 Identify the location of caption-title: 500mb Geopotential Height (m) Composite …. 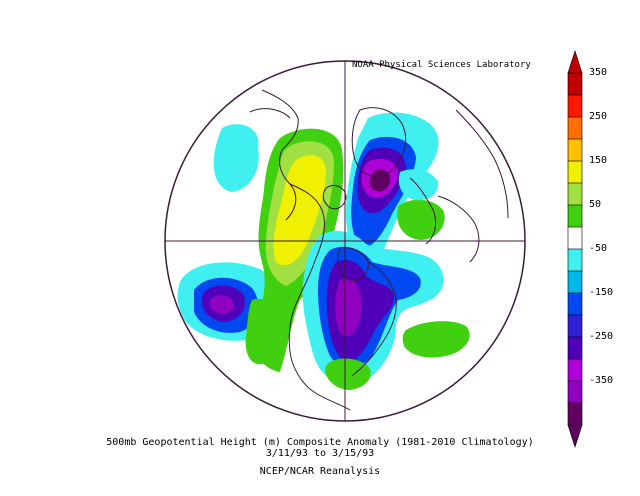
(320, 442).